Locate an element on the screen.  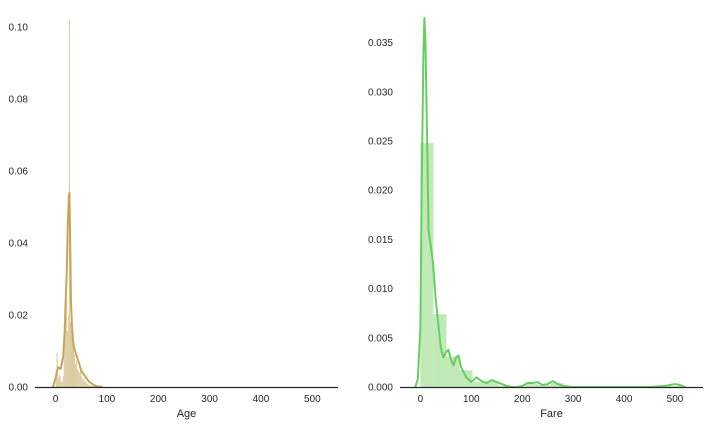
age-kde-curve is located at coordinates (77, 289).